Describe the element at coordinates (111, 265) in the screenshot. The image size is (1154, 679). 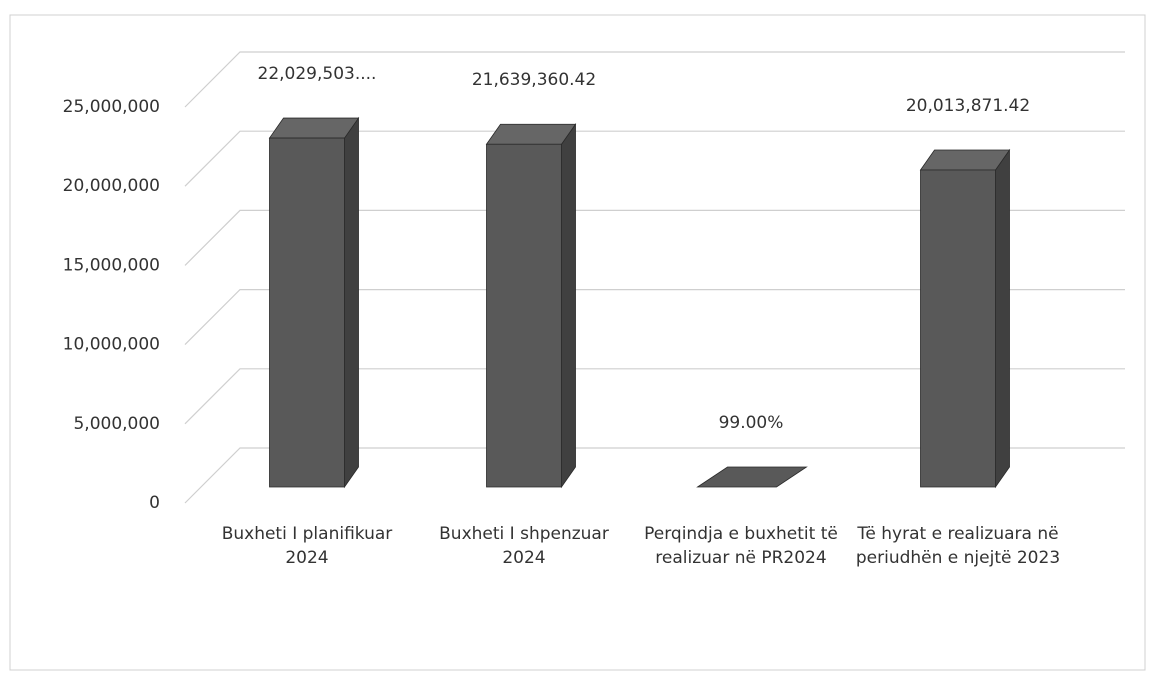
I see `y-tick-label: 15,000,000` at that location.